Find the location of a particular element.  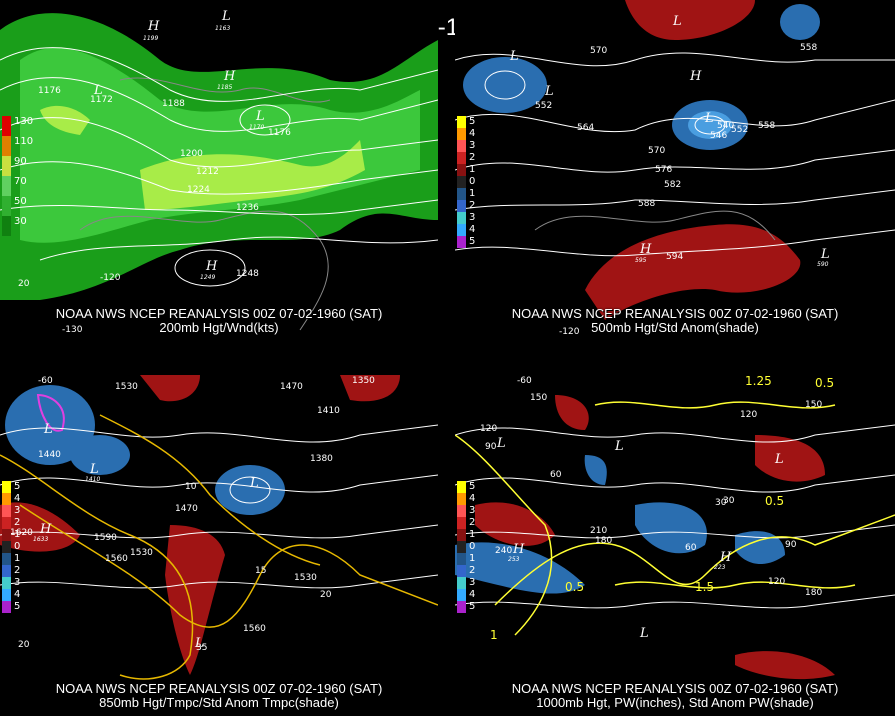

svg-text: 1185 is located at coordinates (224, 87).